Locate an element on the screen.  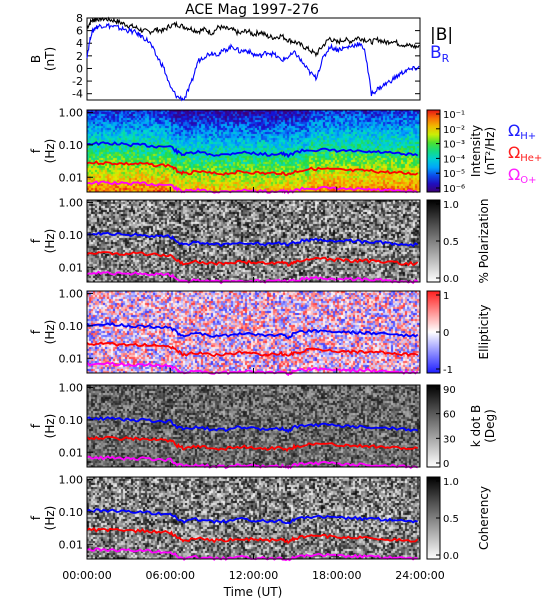
gyro-line-H-kdotb is located at coordinates (252, 425).